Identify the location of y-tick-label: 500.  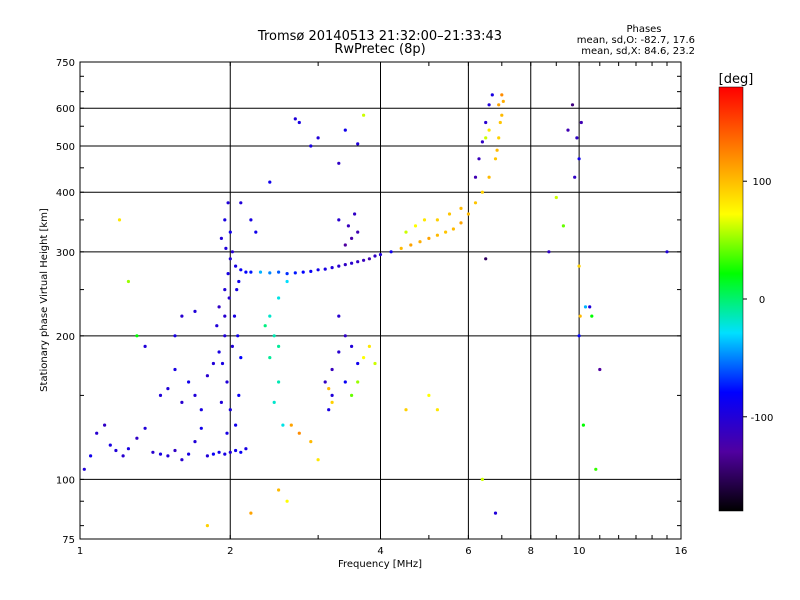
(65, 147).